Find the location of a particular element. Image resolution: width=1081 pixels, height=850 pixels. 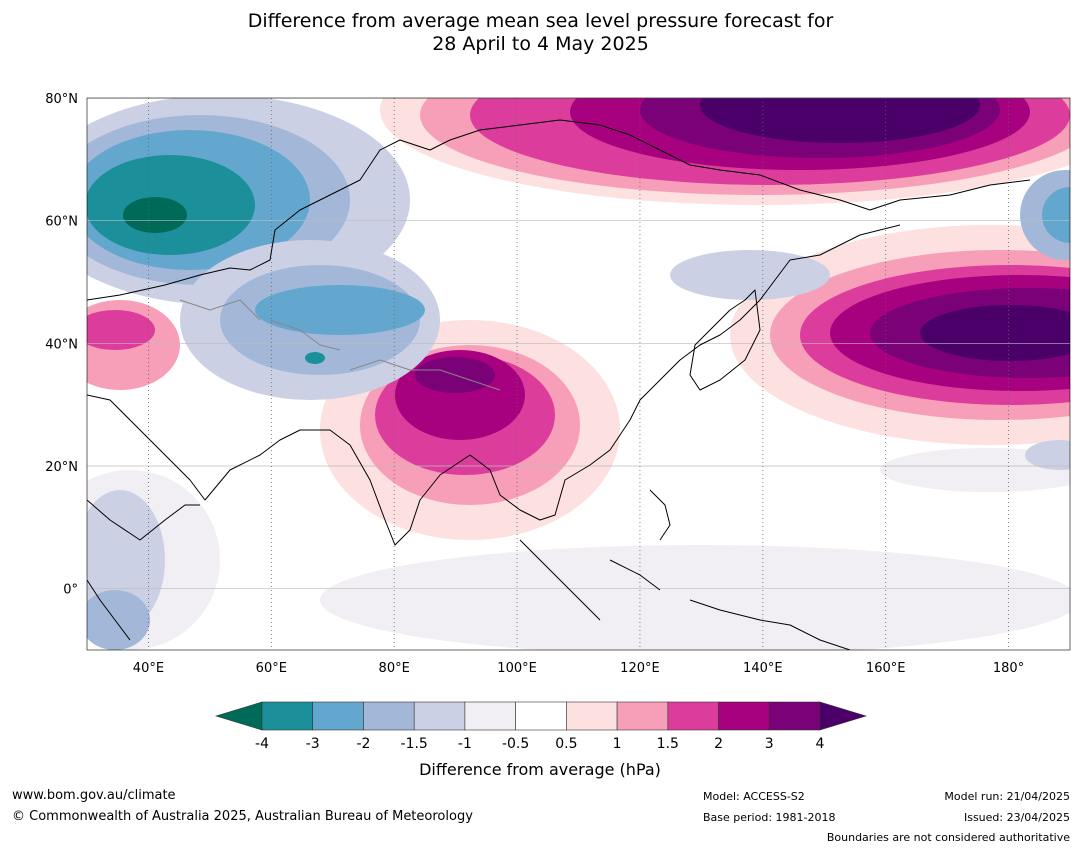

longitude-label: 40°E is located at coordinates (148, 668).